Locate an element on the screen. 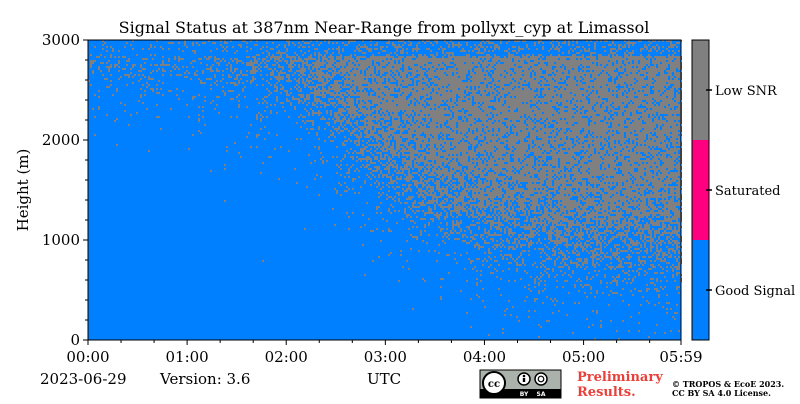 Image resolution: width=800 pixels, height=404 pixels. preliminary-line1: Preliminary is located at coordinates (620, 377).